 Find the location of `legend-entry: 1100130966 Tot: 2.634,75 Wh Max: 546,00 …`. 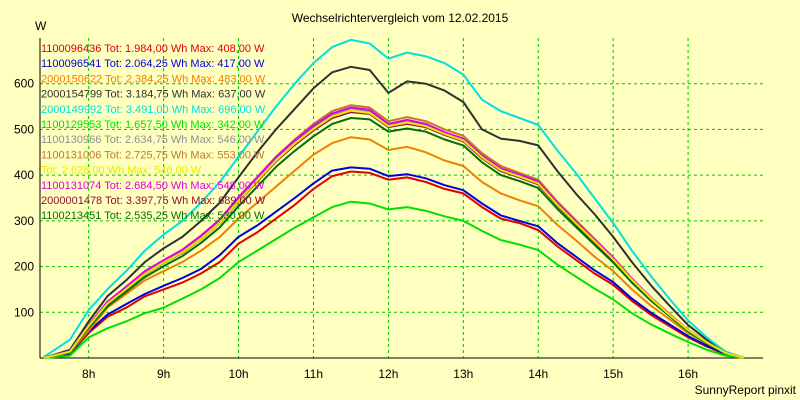

legend-entry: 1100130966 Tot: 2.634,75 Wh Max: 546,00 … is located at coordinates (153, 140).